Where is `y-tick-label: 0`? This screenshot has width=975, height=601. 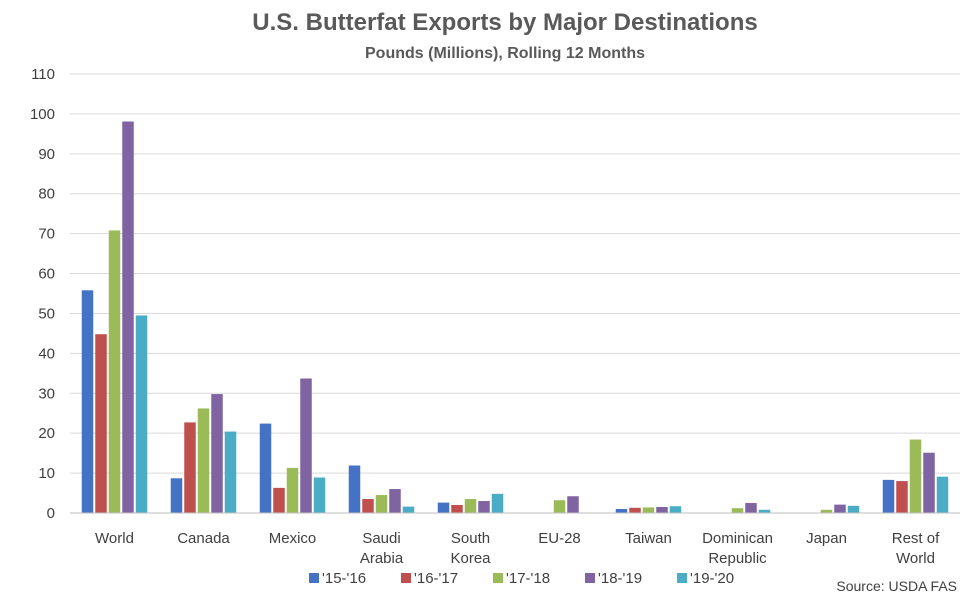 y-tick-label: 0 is located at coordinates (51, 513).